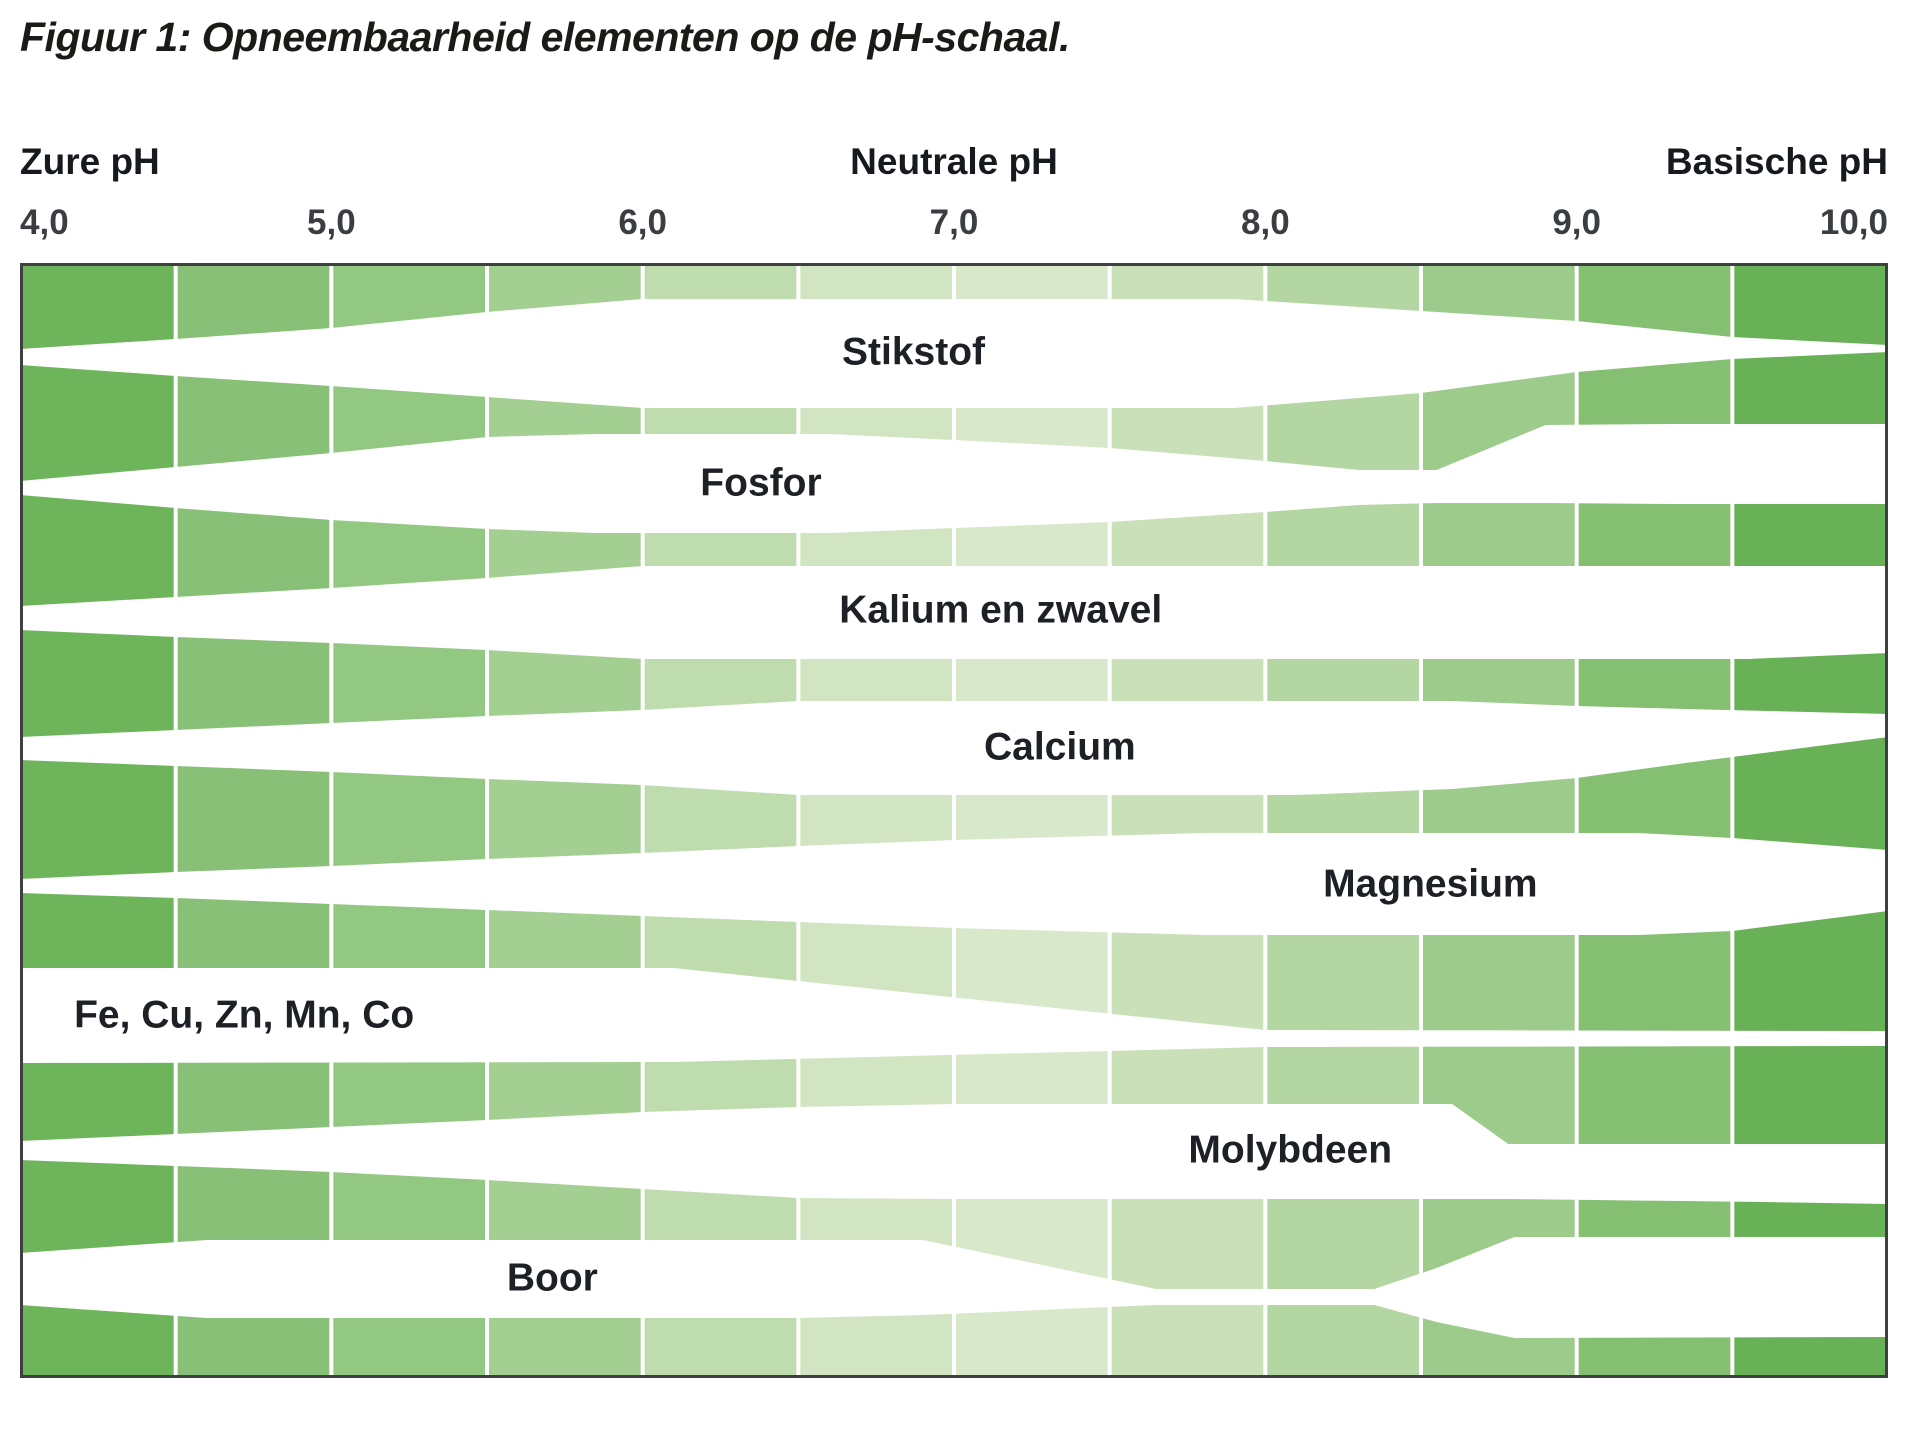 The height and width of the screenshot is (1440, 1920). Describe the element at coordinates (642, 222) in the screenshot. I see `axis-tick: 6,0` at that location.